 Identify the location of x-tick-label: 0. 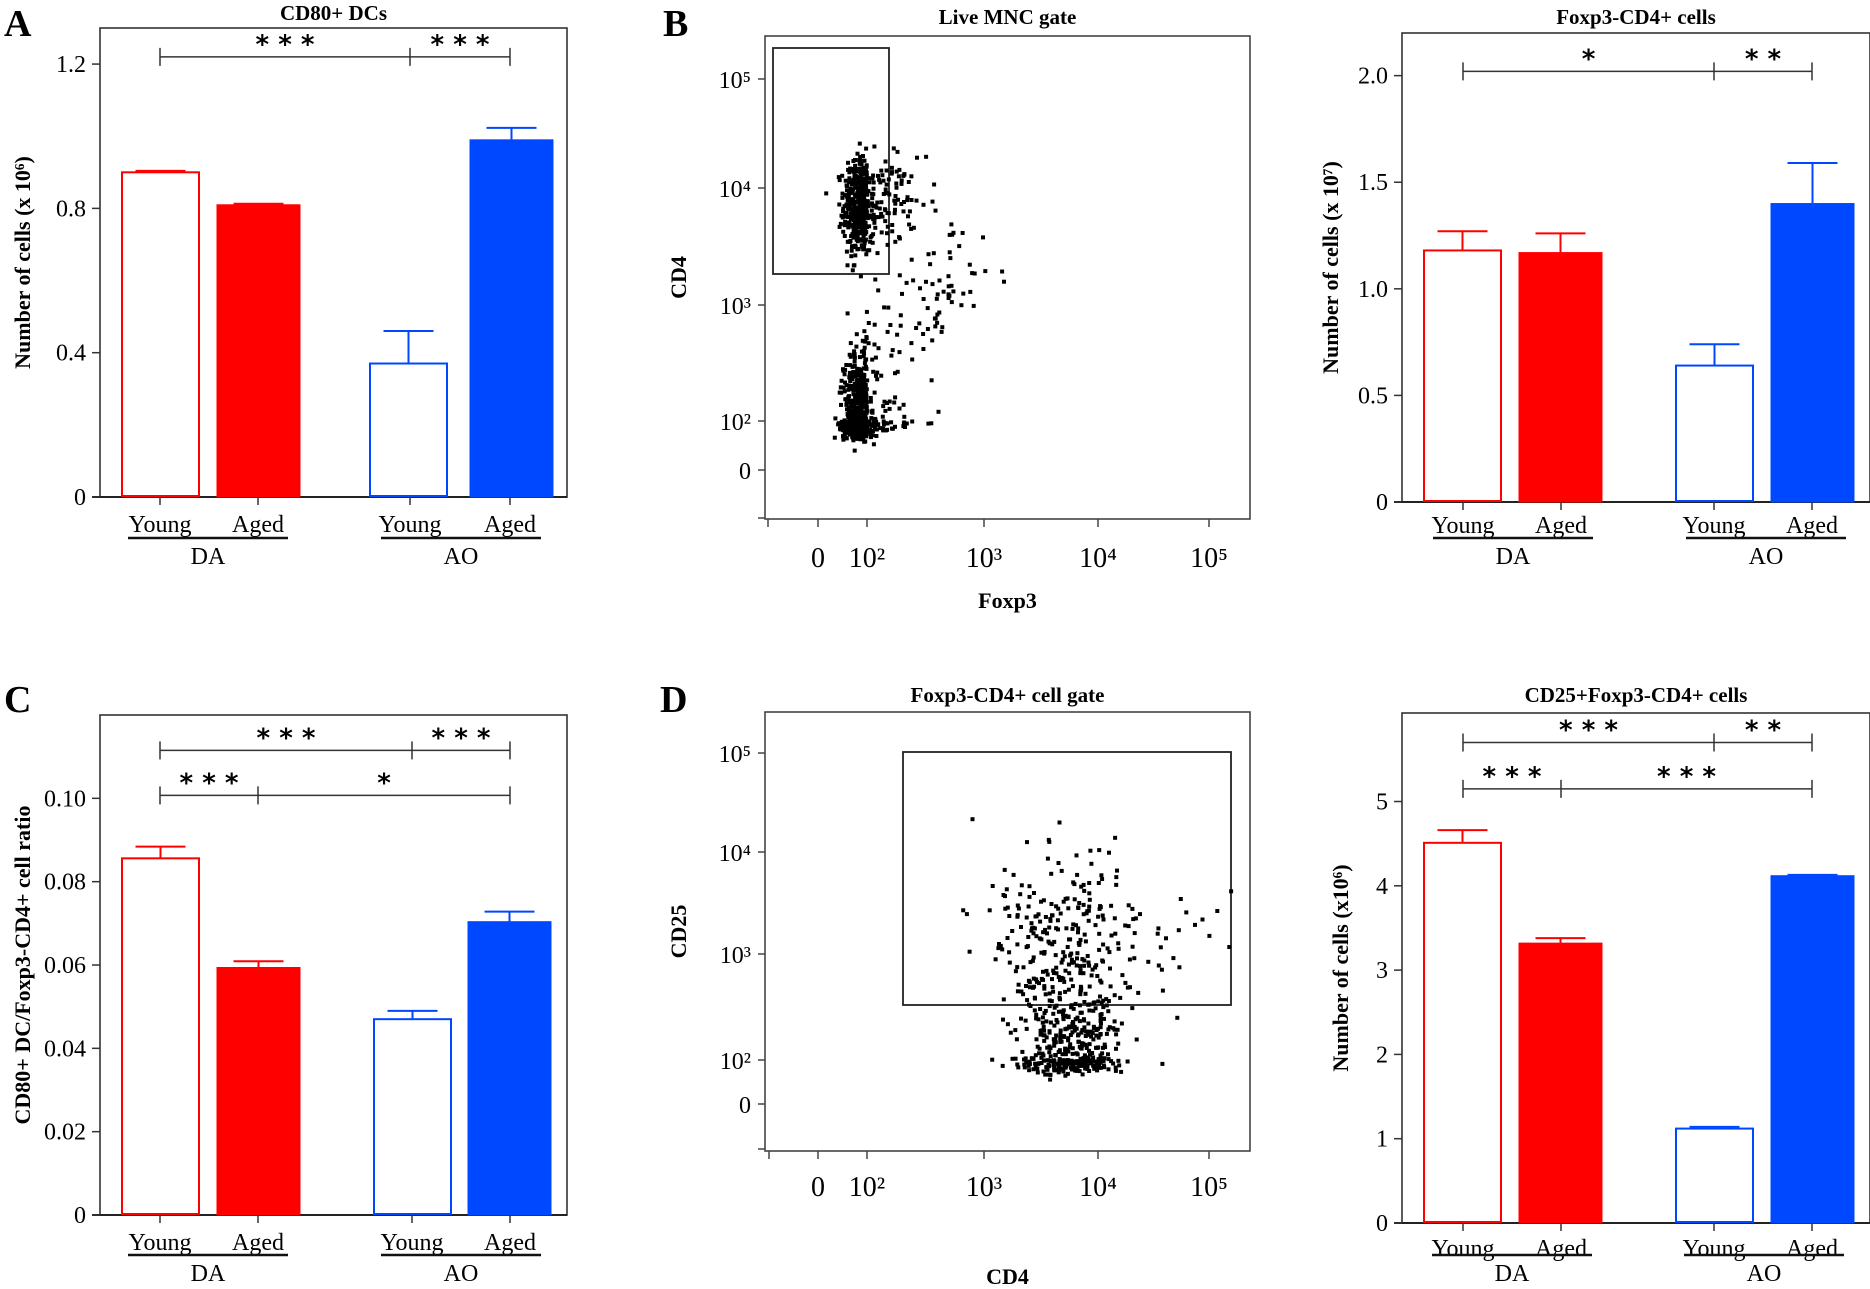
(818, 1187).